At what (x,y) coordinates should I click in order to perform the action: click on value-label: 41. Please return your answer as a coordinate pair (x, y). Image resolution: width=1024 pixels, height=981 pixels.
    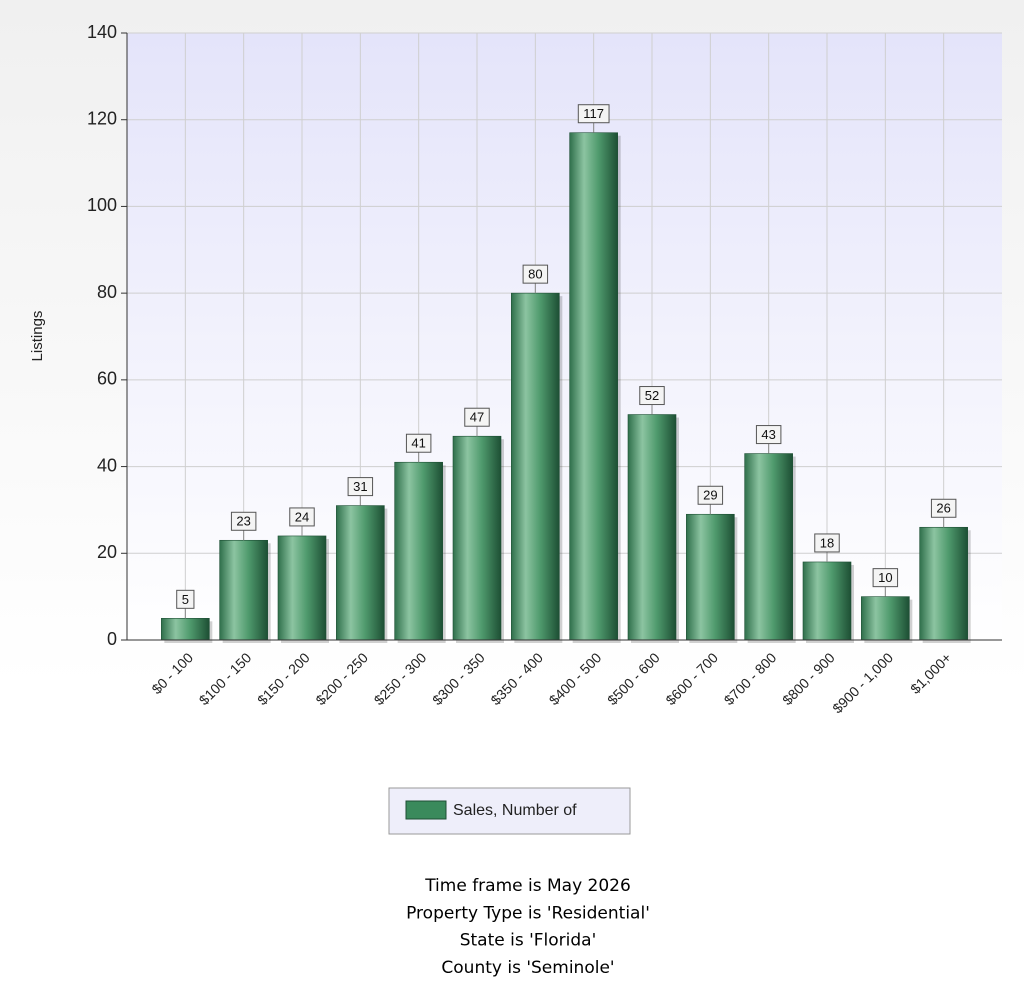
    Looking at the image, I should click on (418, 443).